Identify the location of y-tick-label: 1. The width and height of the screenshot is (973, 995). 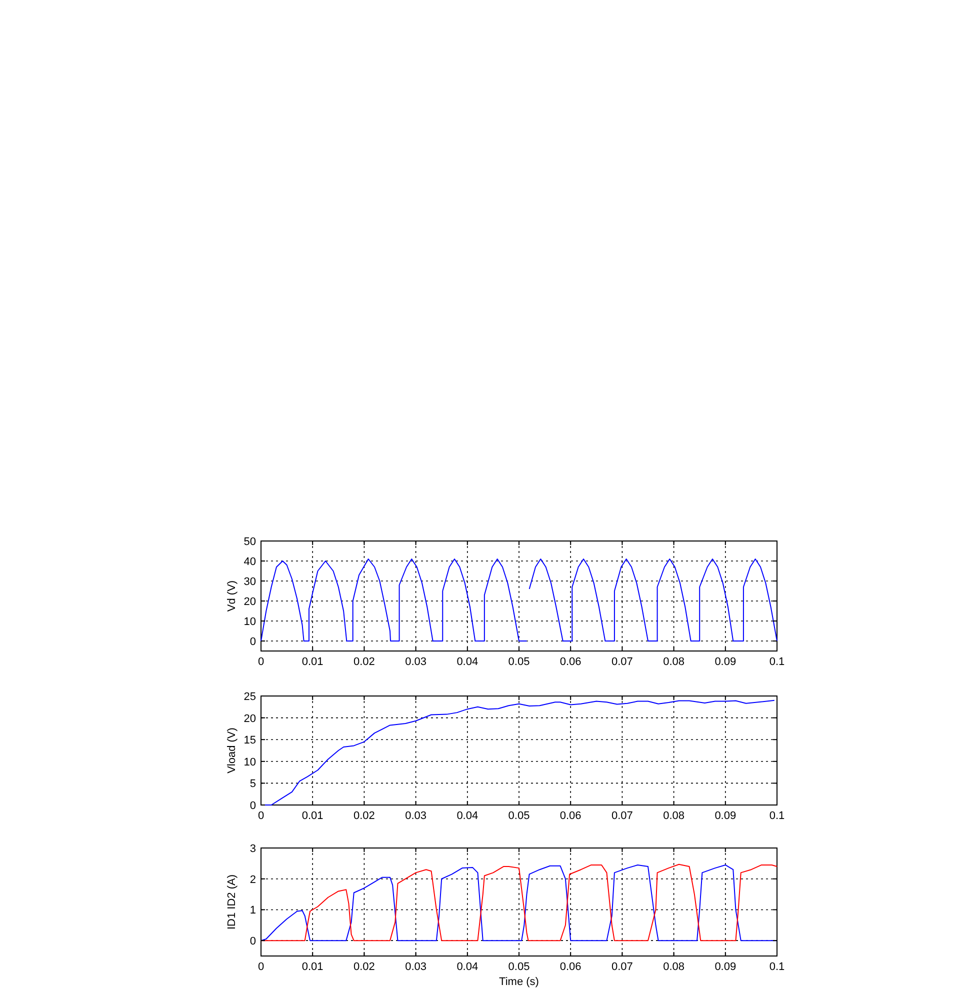
(253, 910).